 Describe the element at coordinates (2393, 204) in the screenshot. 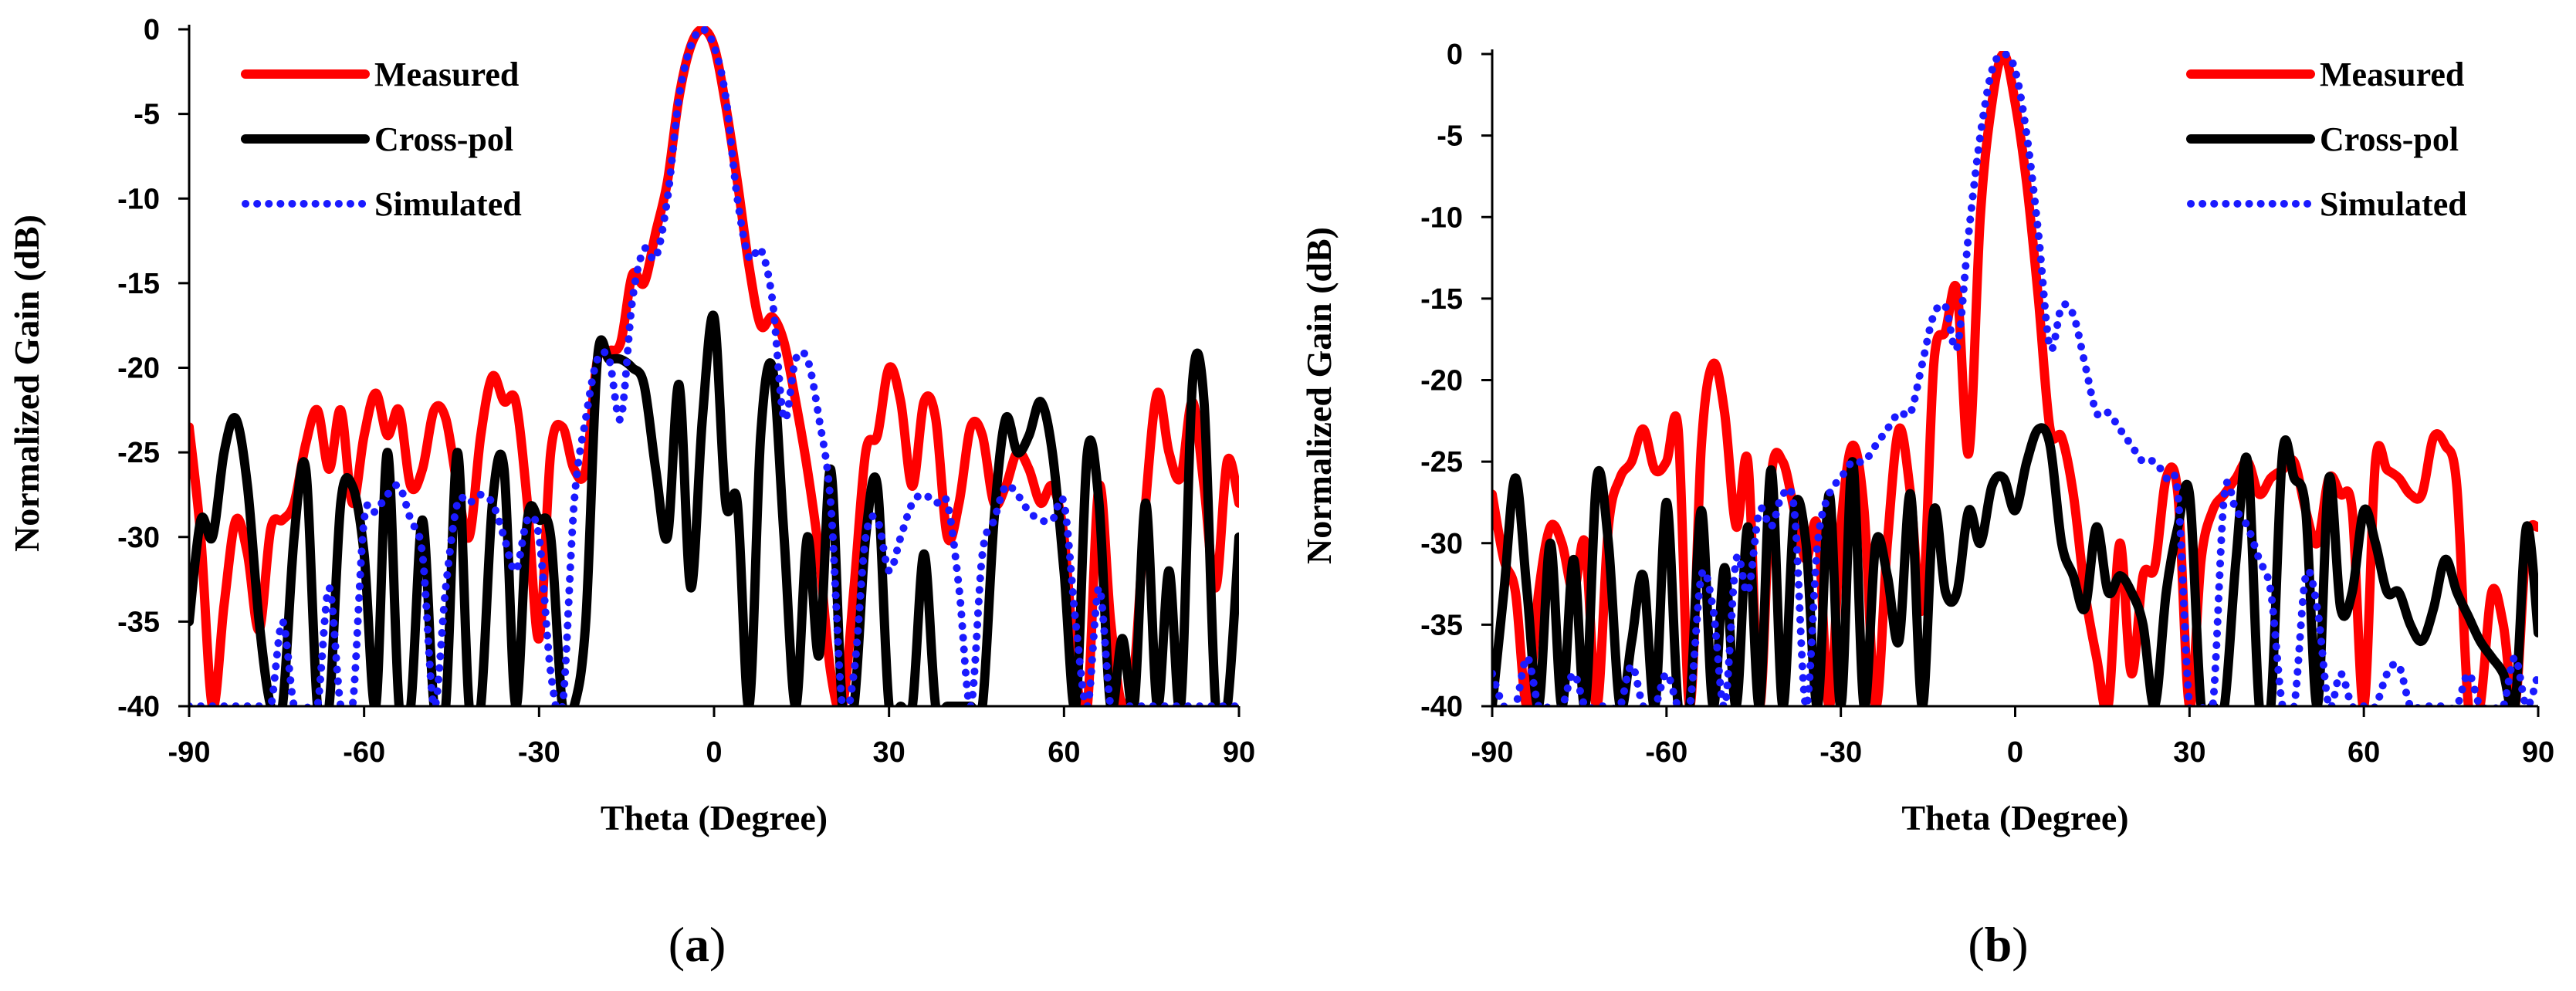

I see `panel-b-legend-label-simulated: Simulated` at that location.